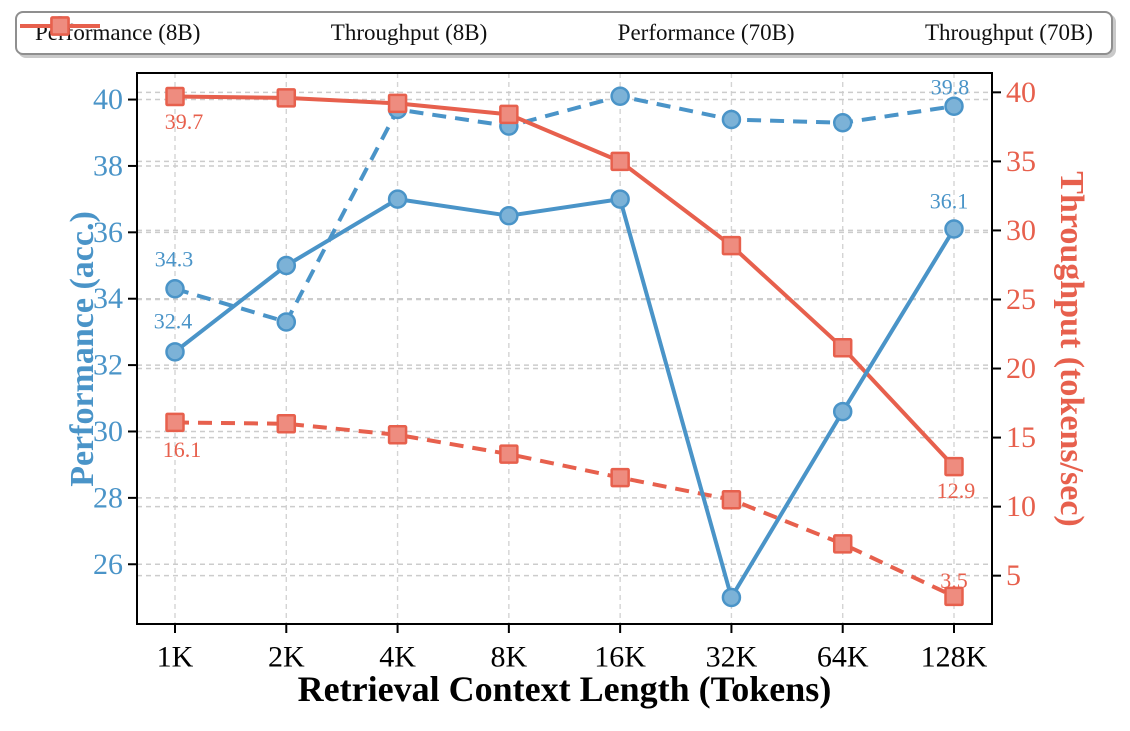 The height and width of the screenshot is (731, 1130). I want to click on y-left-tick-label: 36, so click(108, 232).